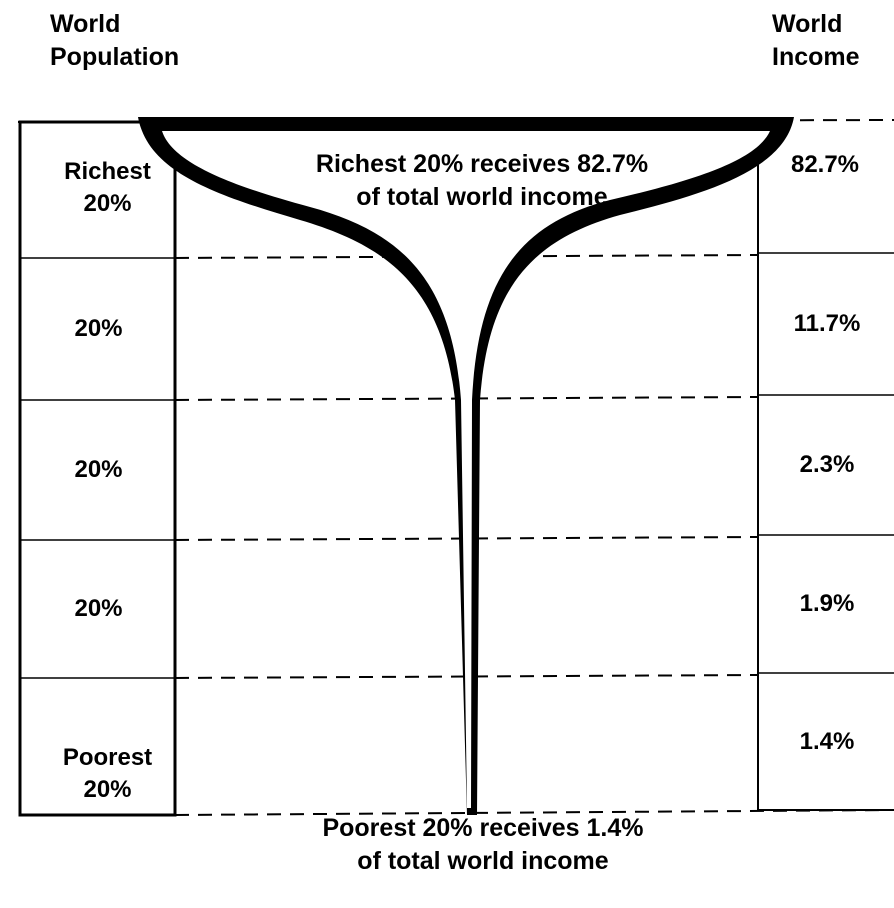 This screenshot has width=894, height=908. I want to click on population-cell: Richest 20%, so click(107, 187).